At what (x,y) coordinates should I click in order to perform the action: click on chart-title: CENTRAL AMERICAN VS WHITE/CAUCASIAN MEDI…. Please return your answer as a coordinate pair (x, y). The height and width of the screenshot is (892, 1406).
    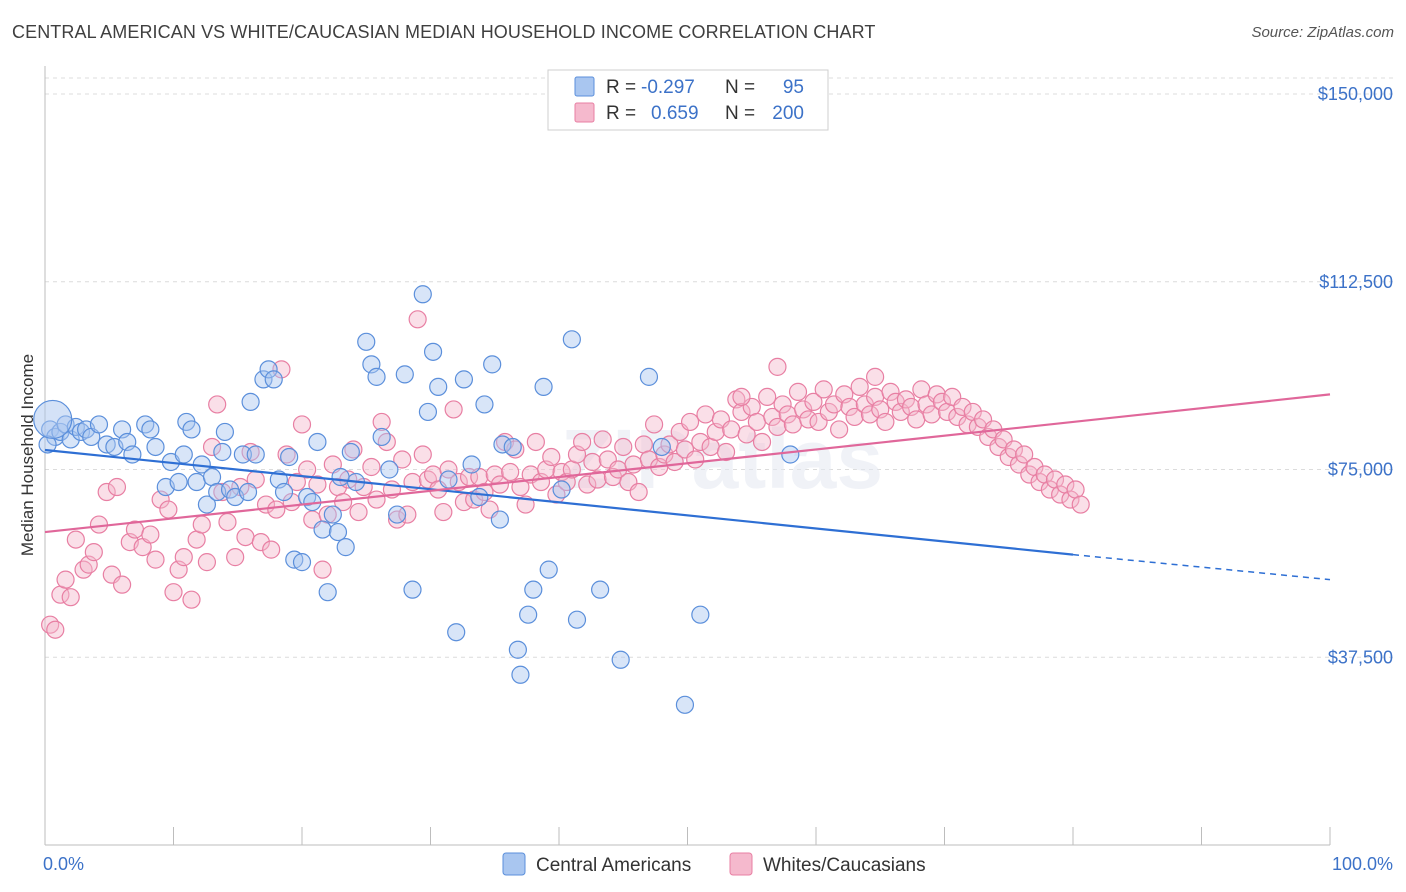
    Looking at the image, I should click on (444, 32).